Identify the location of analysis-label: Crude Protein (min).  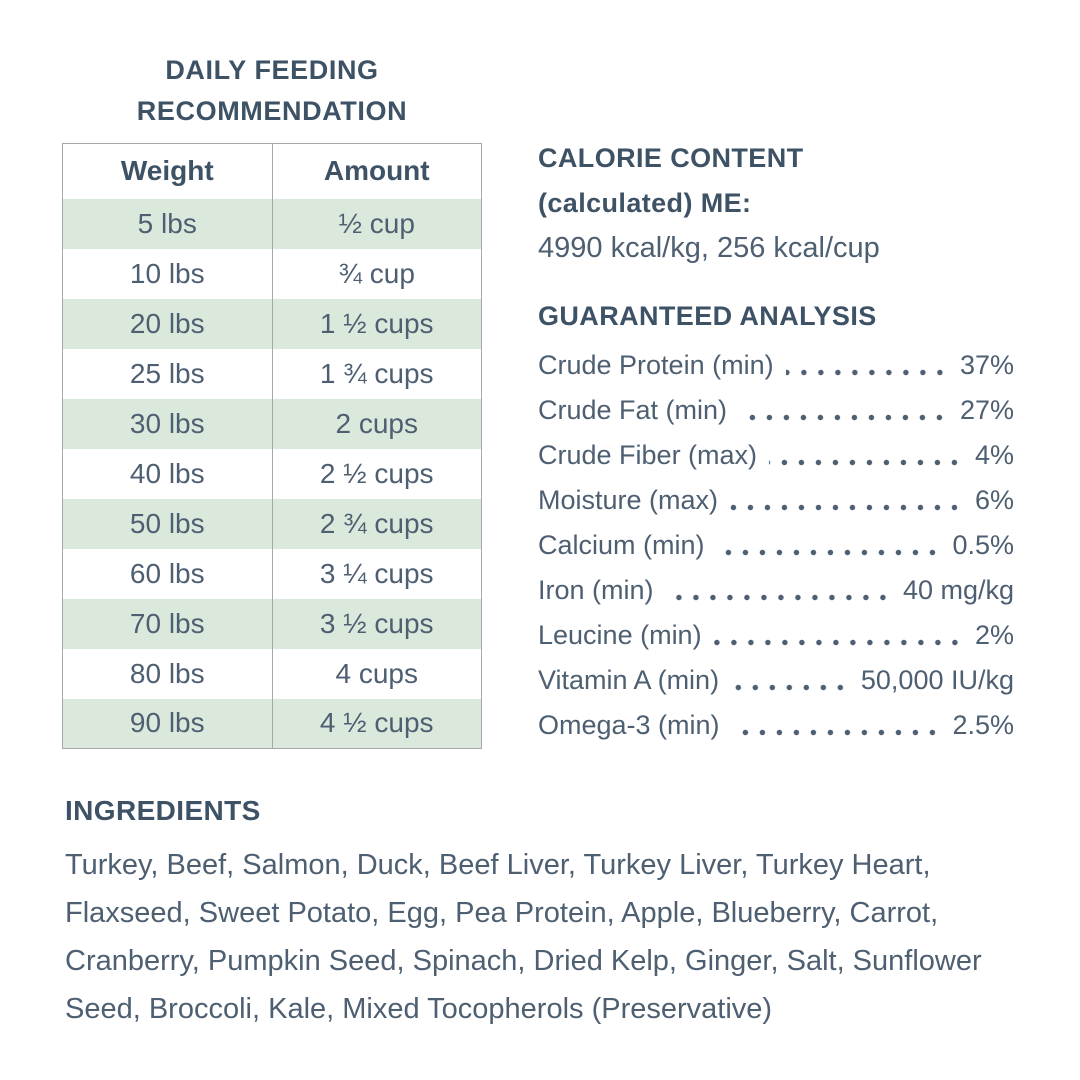
(656, 365).